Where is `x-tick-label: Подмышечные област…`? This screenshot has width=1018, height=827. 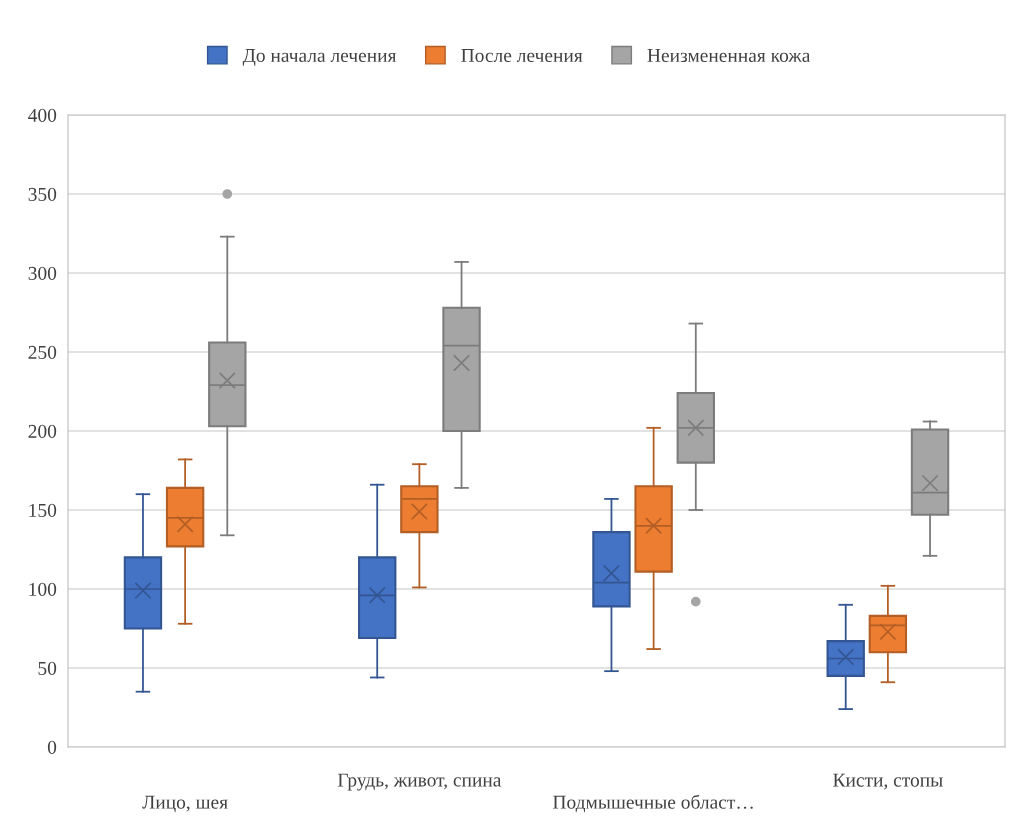
x-tick-label: Подмышечные област… is located at coordinates (653, 803).